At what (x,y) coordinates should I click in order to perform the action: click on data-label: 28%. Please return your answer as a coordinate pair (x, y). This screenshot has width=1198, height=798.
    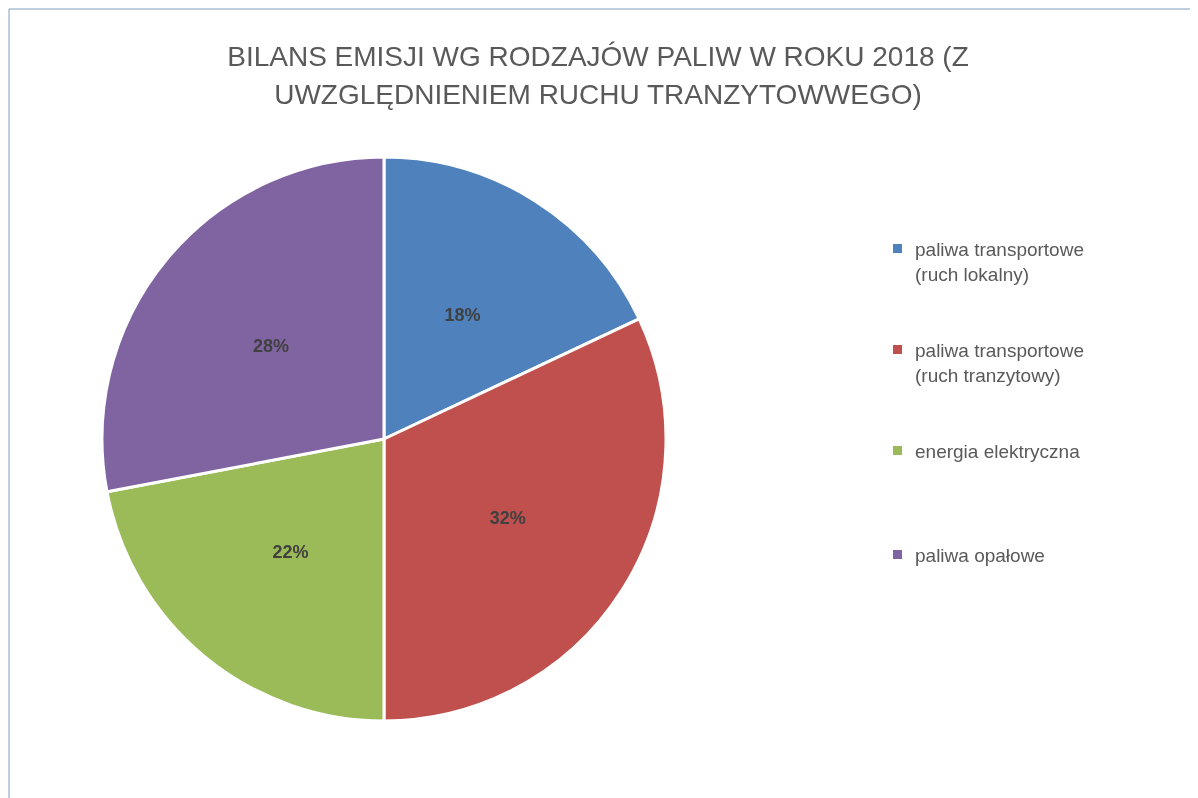
    Looking at the image, I should click on (271, 345).